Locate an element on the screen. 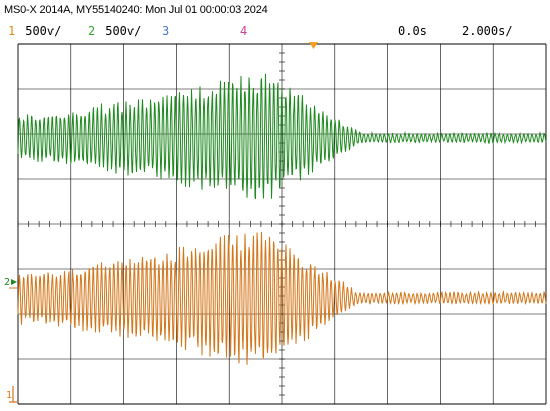  channel-4-number: 4 is located at coordinates (244, 31).